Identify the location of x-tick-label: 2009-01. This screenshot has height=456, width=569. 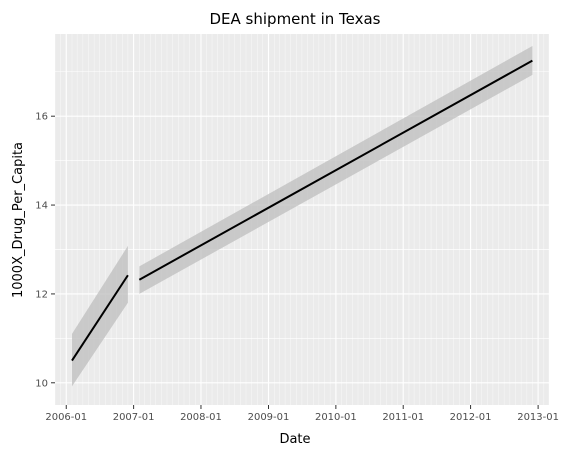
(269, 417).